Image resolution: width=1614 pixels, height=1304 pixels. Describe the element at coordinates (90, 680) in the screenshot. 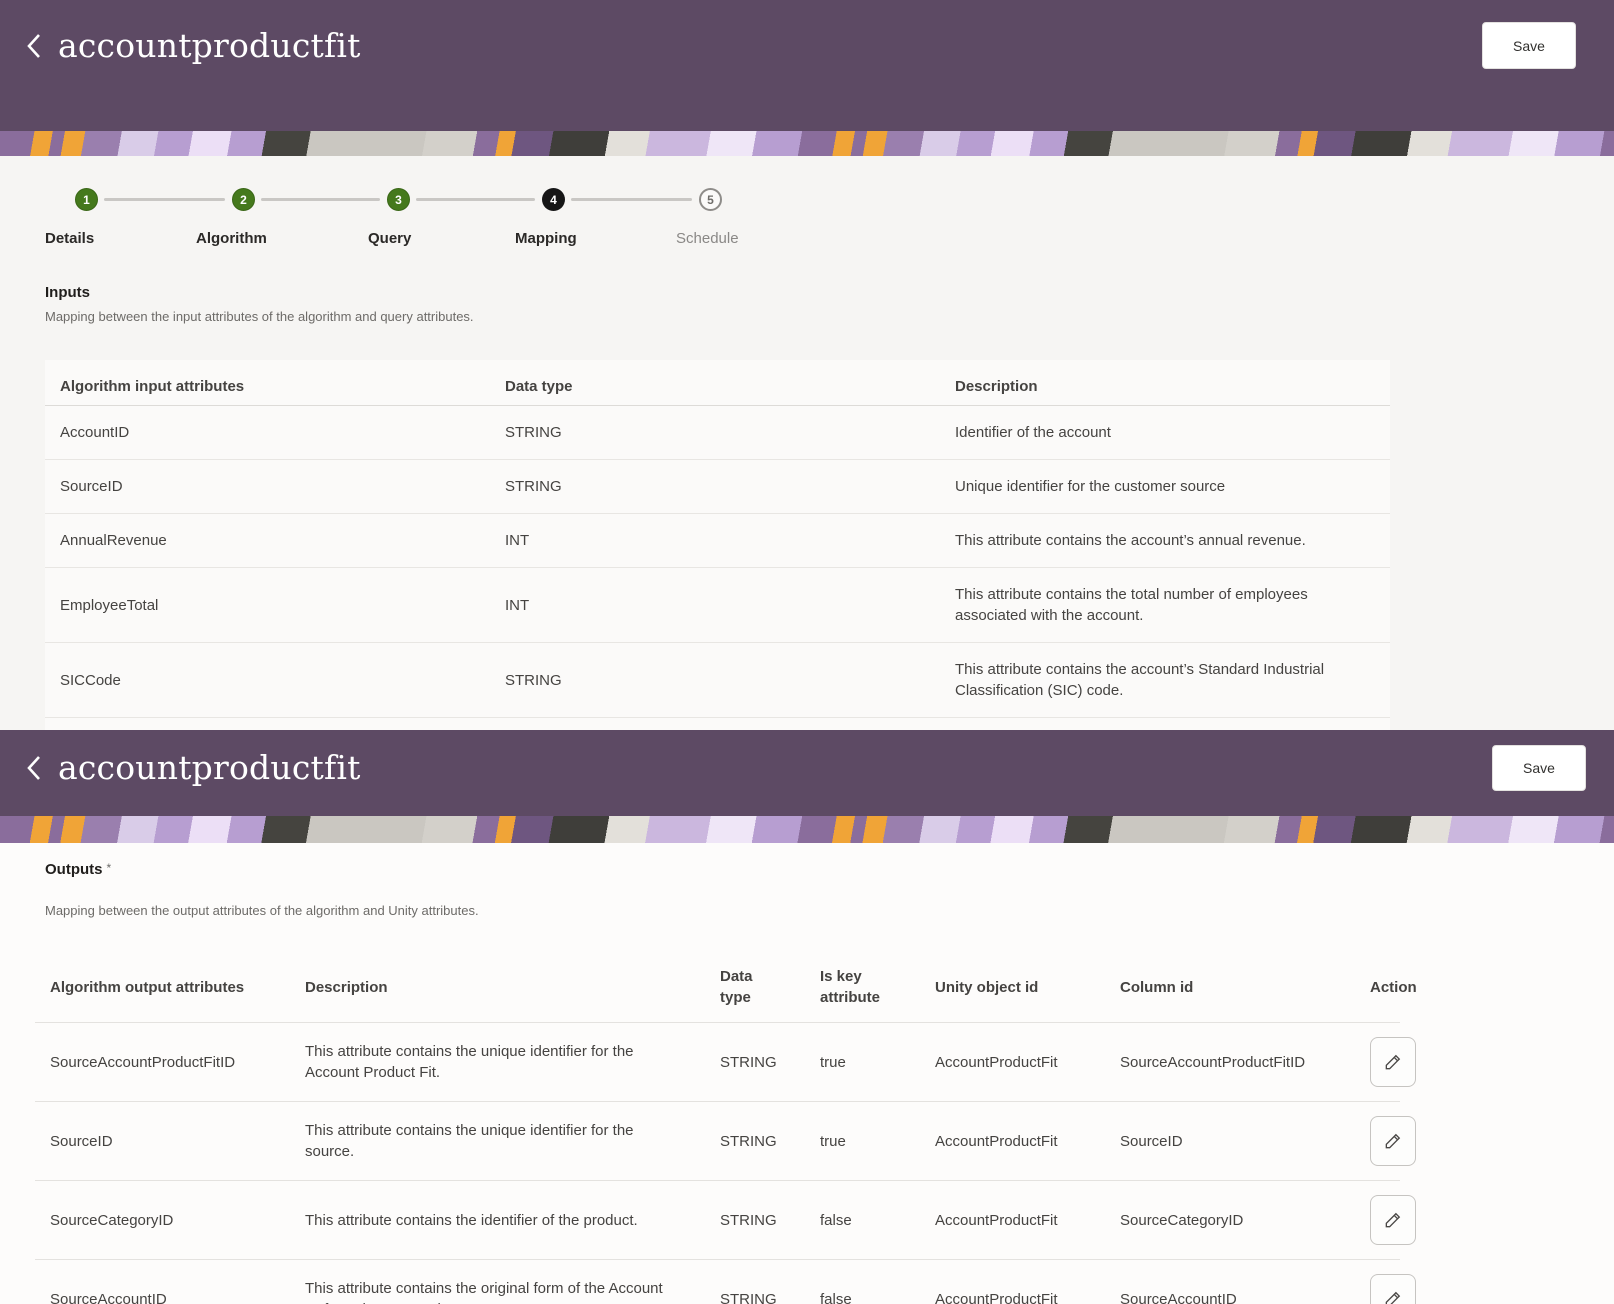

I see `input-attribute: SICCode` at that location.